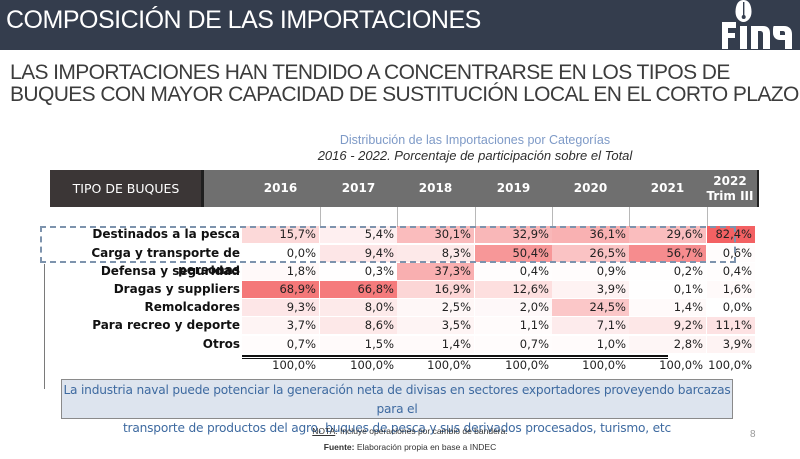  What do you see at coordinates (221, 344) in the screenshot?
I see `row-label: Otros` at bounding box center [221, 344].